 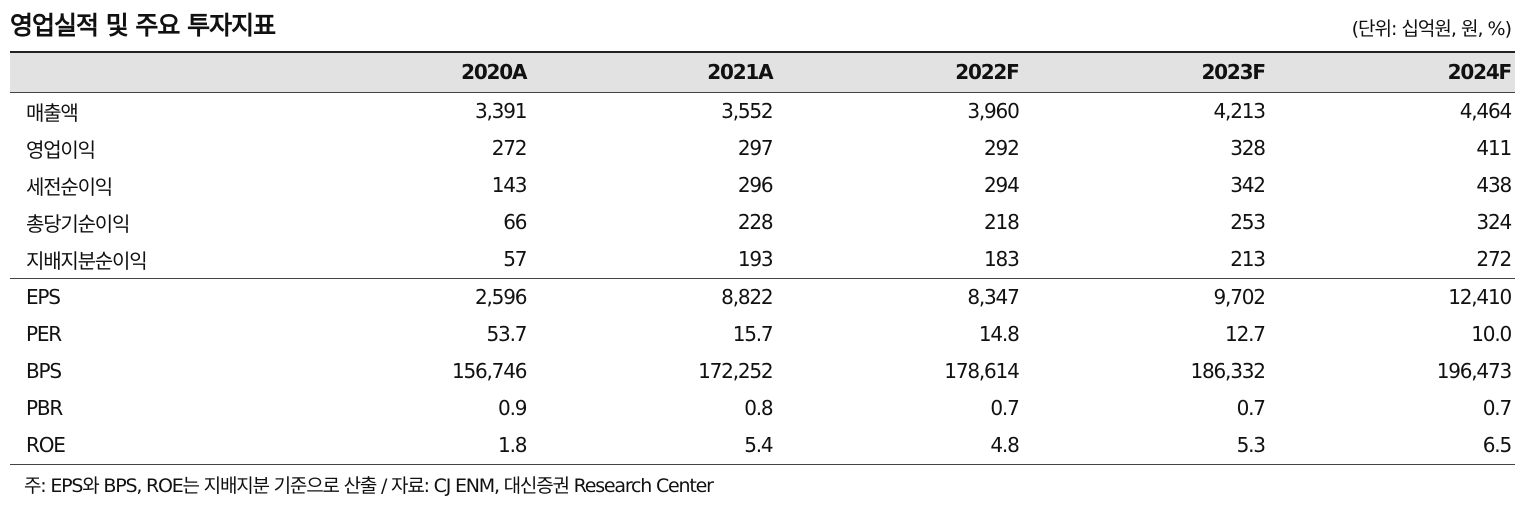 What do you see at coordinates (653, 445) in the screenshot?
I see `table-cell: 5.4` at bounding box center [653, 445].